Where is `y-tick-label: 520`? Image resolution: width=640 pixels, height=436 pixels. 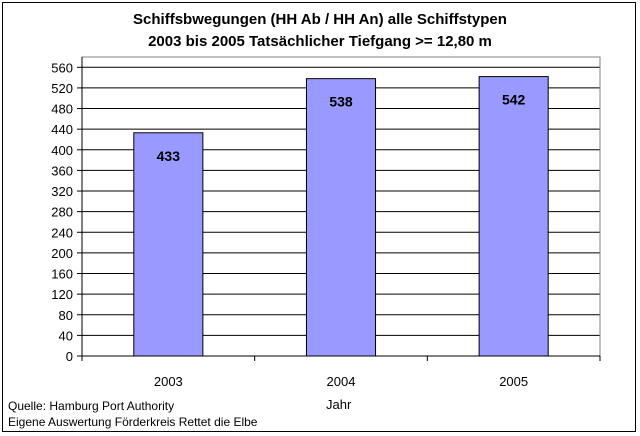
y-tick-label: 520 is located at coordinates (62, 88).